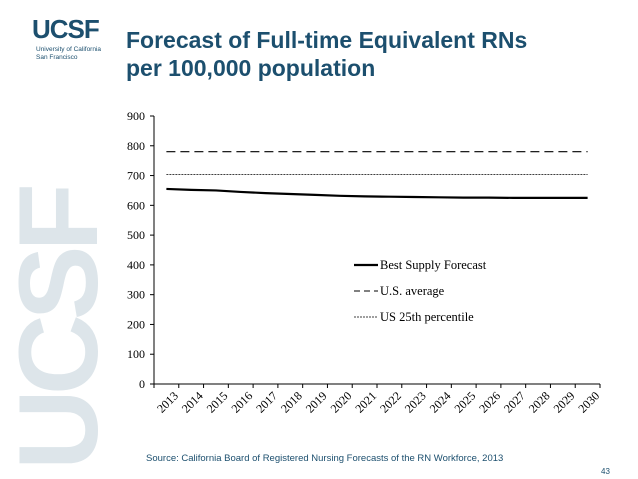  I want to click on x-tick-label: 2014, so click(192, 402).